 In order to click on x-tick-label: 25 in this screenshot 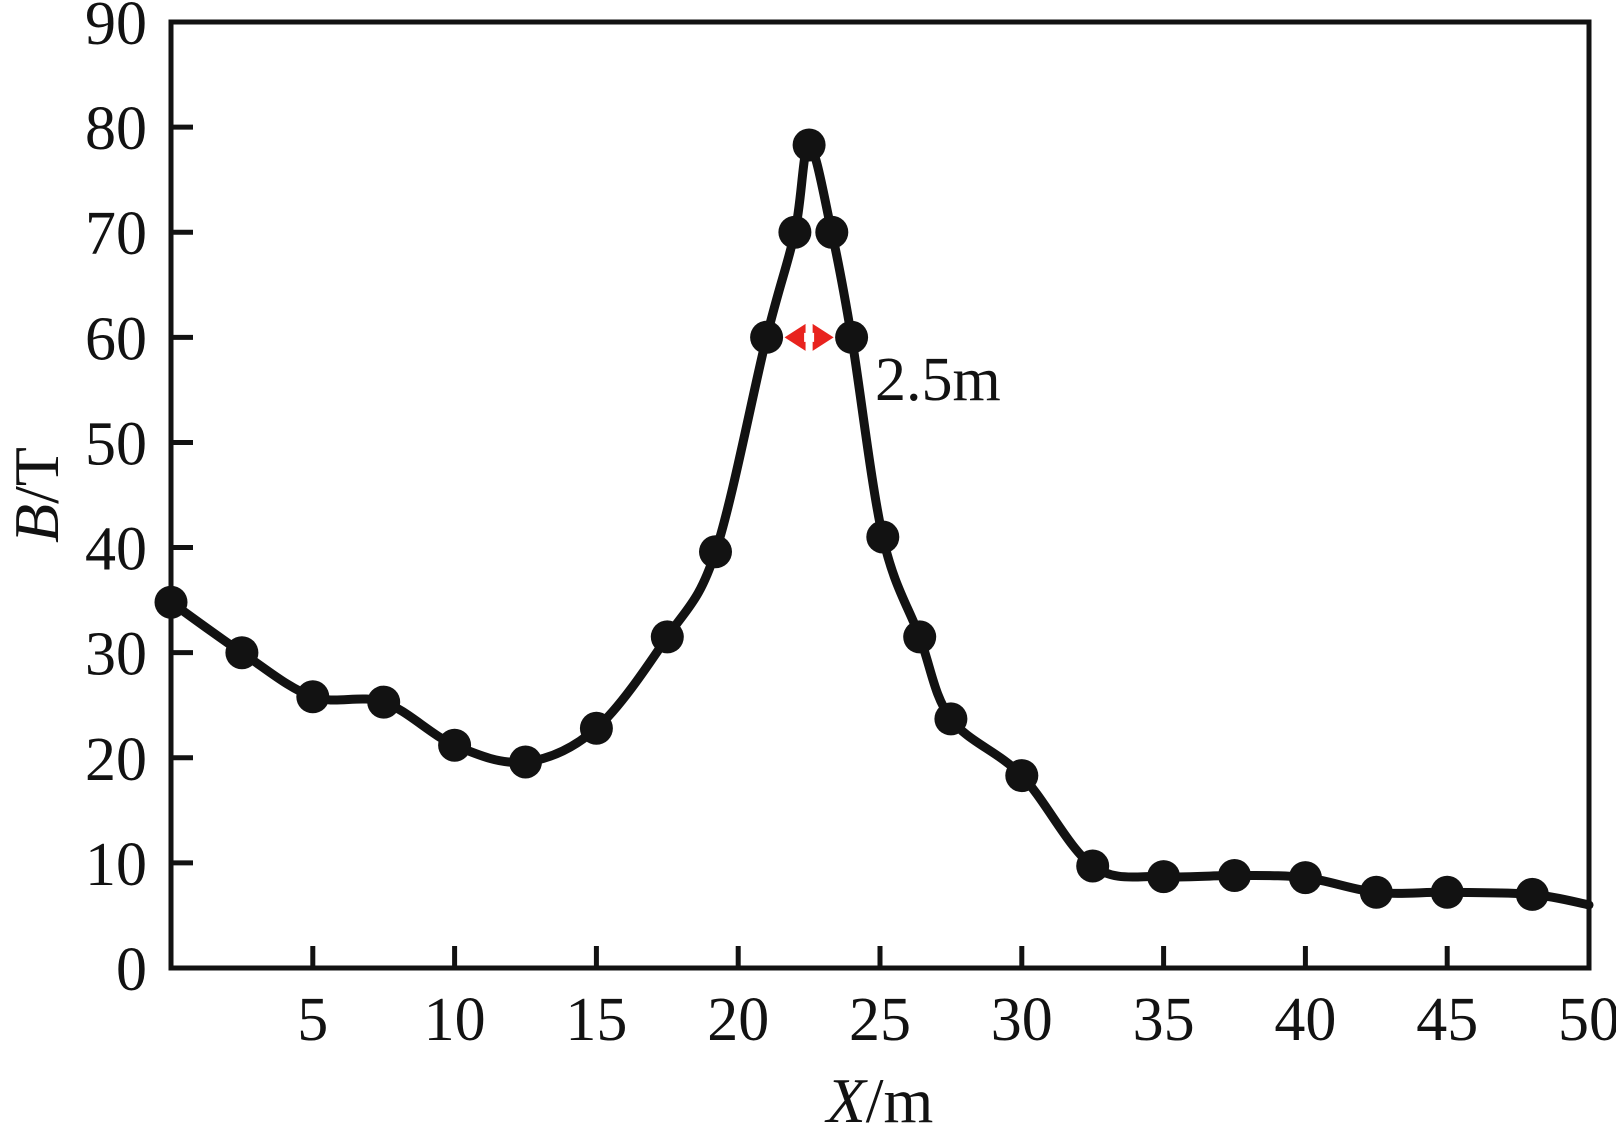, I will do `click(880, 1020)`.